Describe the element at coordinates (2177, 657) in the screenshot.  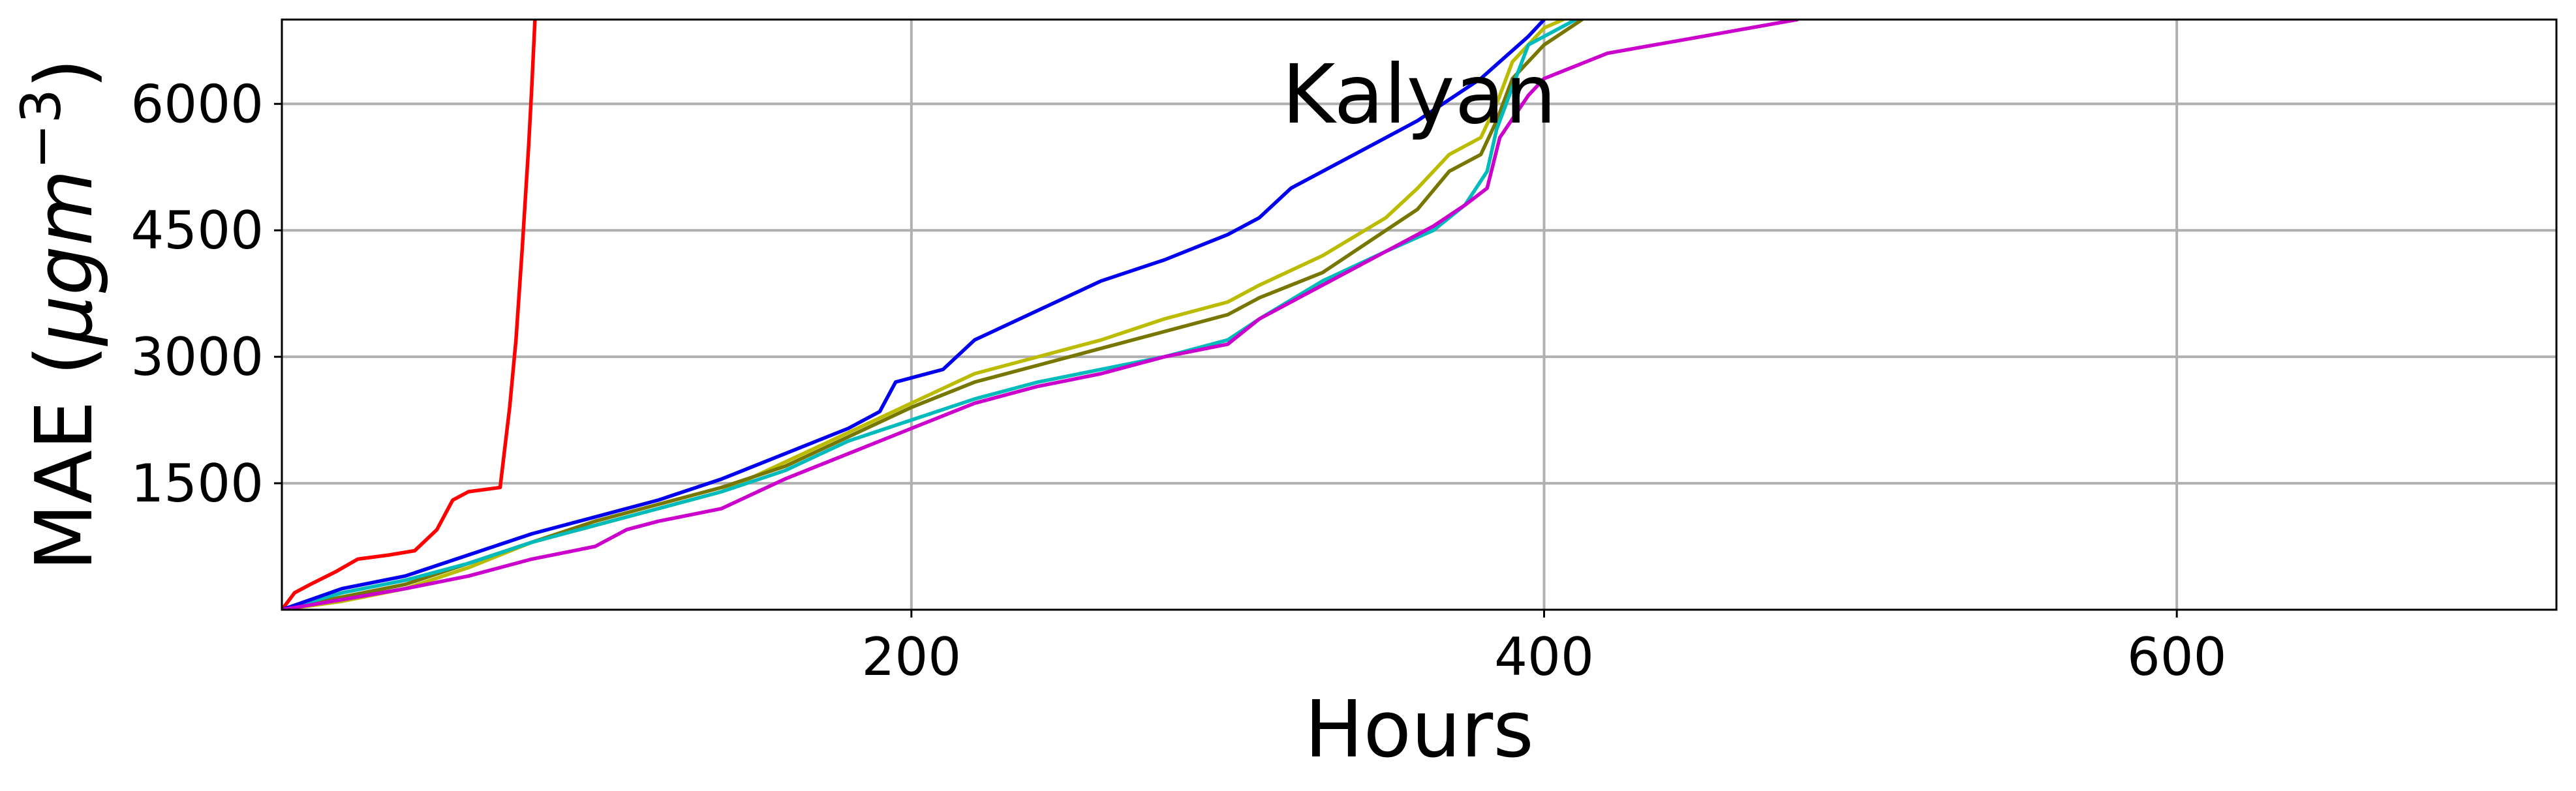
I see `x-tick-label: 600` at that location.